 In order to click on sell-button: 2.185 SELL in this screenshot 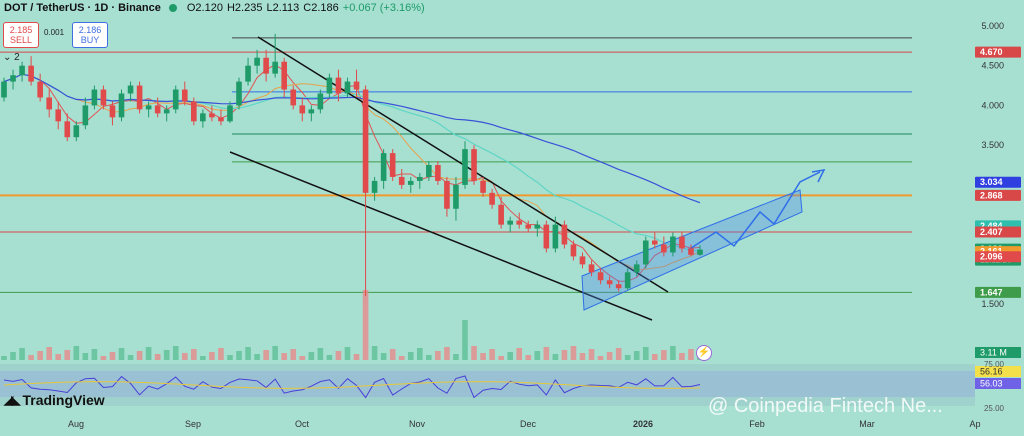, I will do `click(21, 35)`.